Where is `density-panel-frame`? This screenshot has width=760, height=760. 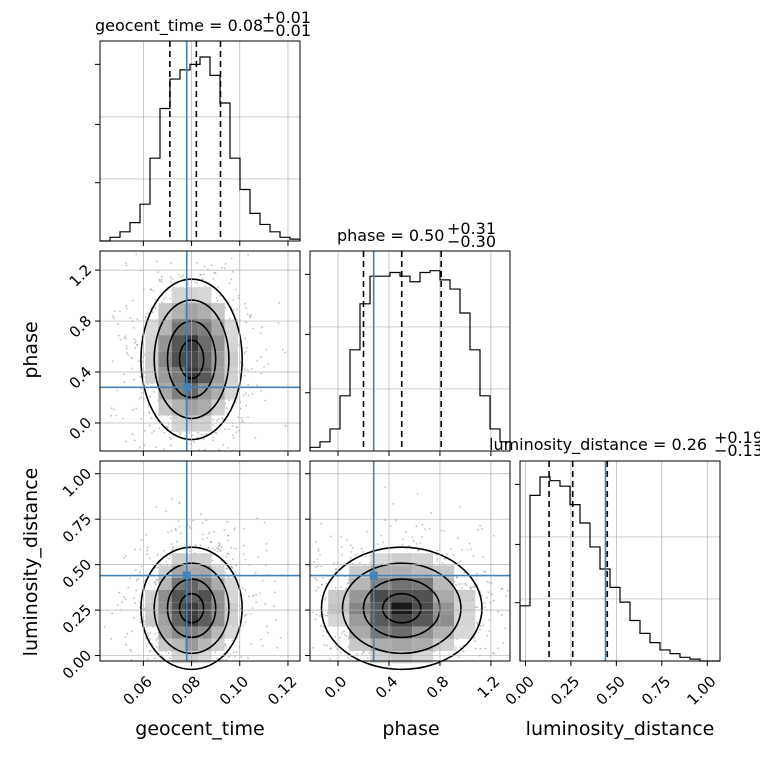
density-panel-frame is located at coordinates (200, 561).